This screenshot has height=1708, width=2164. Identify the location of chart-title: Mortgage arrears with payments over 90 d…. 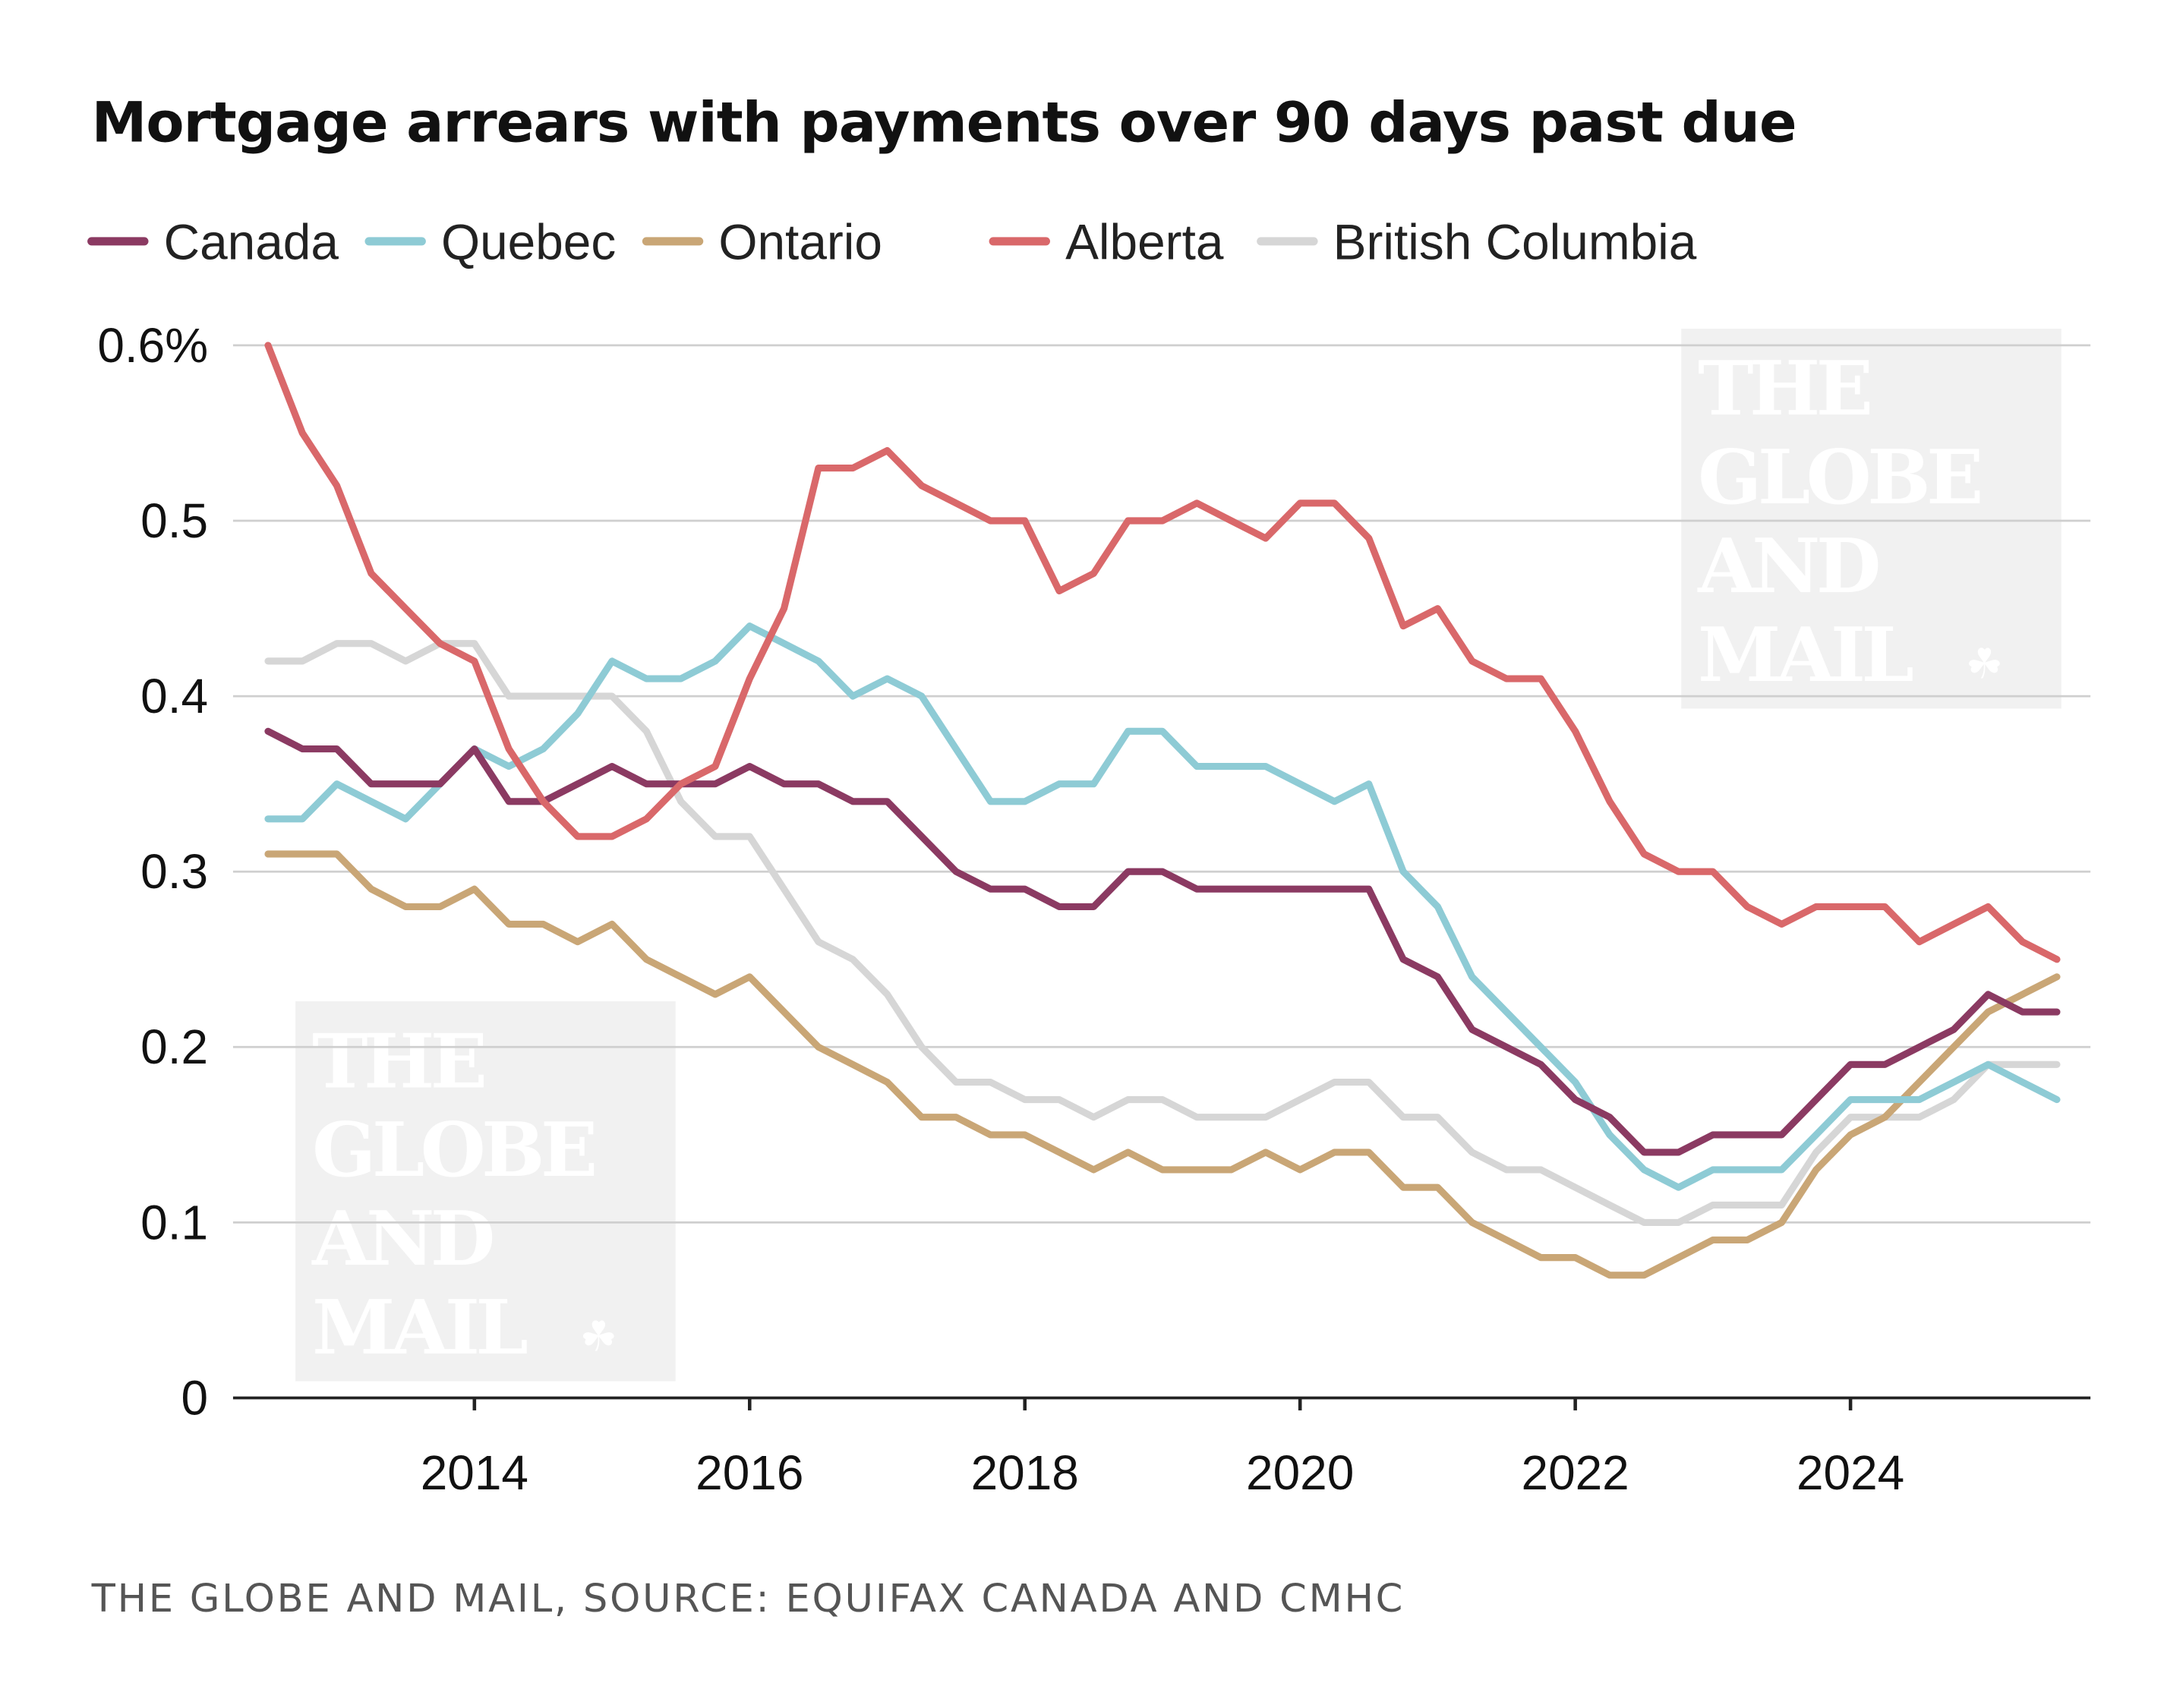
(944, 122).